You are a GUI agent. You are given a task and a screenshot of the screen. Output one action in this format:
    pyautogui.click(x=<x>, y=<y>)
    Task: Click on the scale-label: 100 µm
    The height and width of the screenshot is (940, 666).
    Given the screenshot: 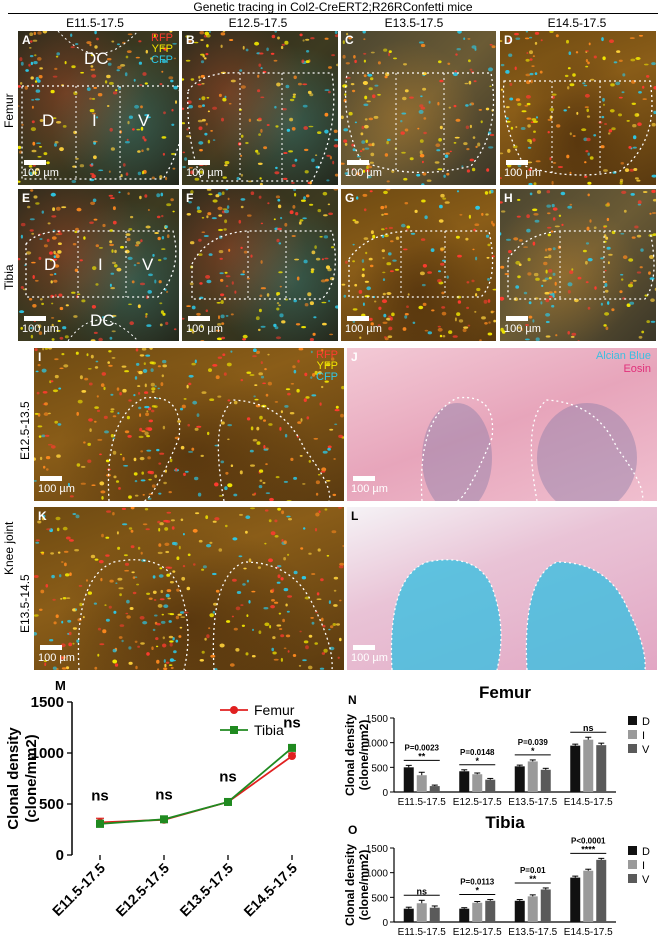 What is the action you would take?
    pyautogui.click(x=522, y=329)
    